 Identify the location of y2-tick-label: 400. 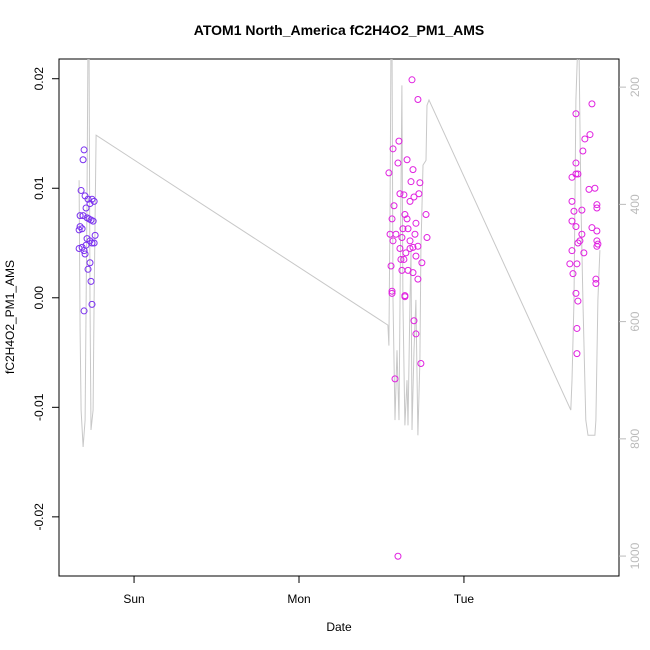
(635, 204).